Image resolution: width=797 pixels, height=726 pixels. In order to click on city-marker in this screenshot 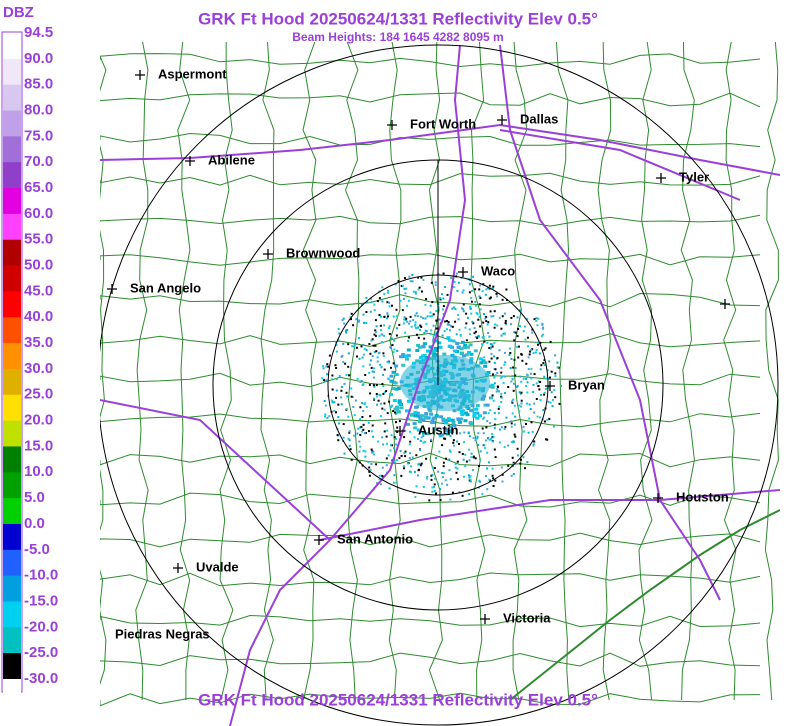, I will do `click(178, 568)`.